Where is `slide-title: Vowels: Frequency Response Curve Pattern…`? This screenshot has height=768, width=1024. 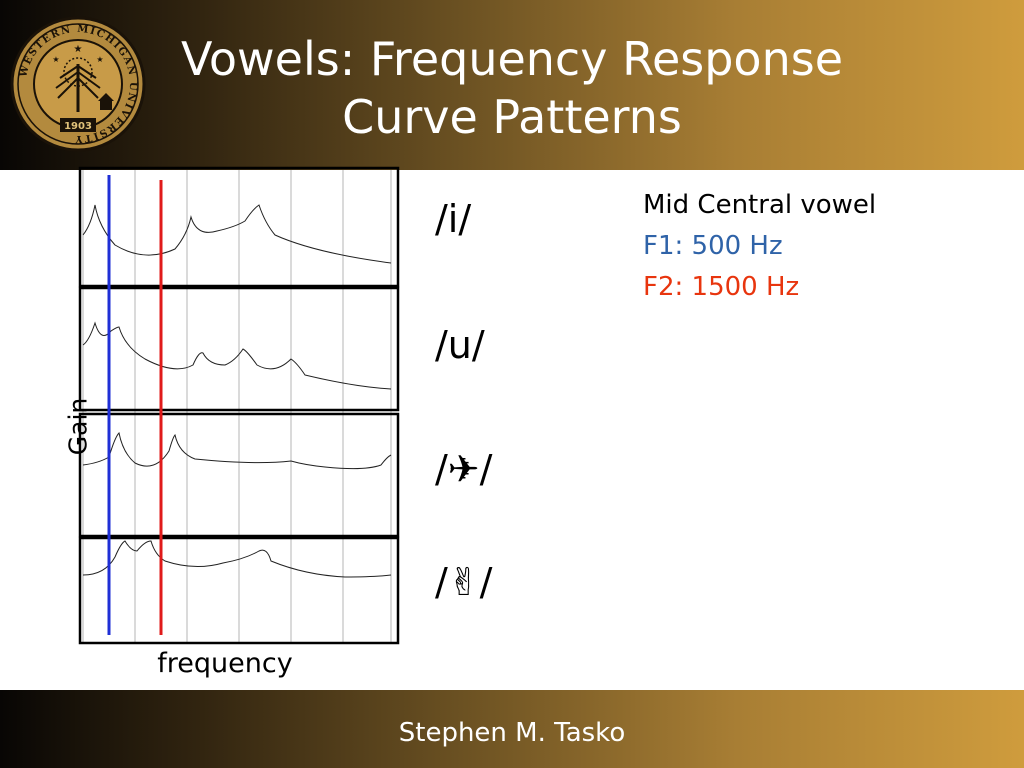
slide-title: Vowels: Frequency Response Curve Pattern… is located at coordinates (512, 88).